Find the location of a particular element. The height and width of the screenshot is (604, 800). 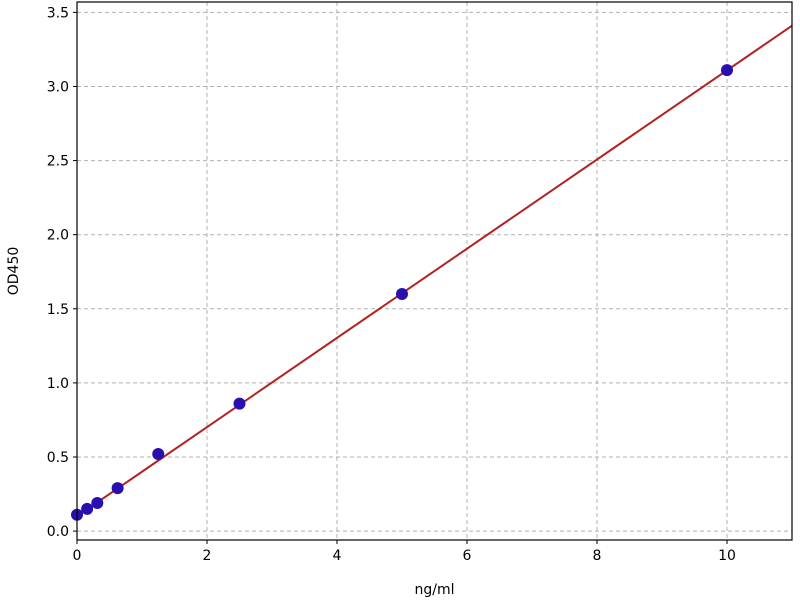

y-tick-label: 0.5 is located at coordinates (58, 458).